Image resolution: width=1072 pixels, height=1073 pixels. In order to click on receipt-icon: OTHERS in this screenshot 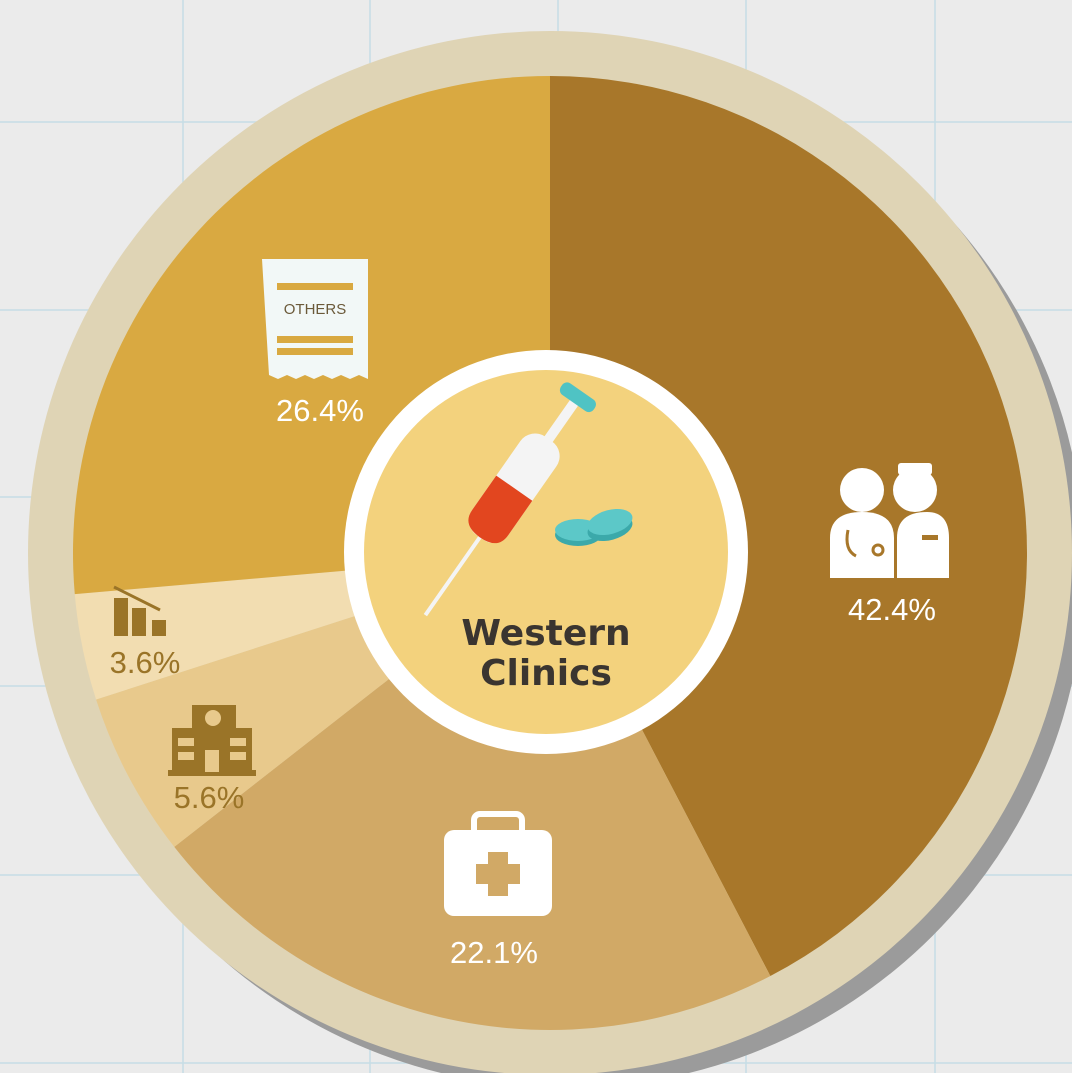, I will do `click(315, 319)`.